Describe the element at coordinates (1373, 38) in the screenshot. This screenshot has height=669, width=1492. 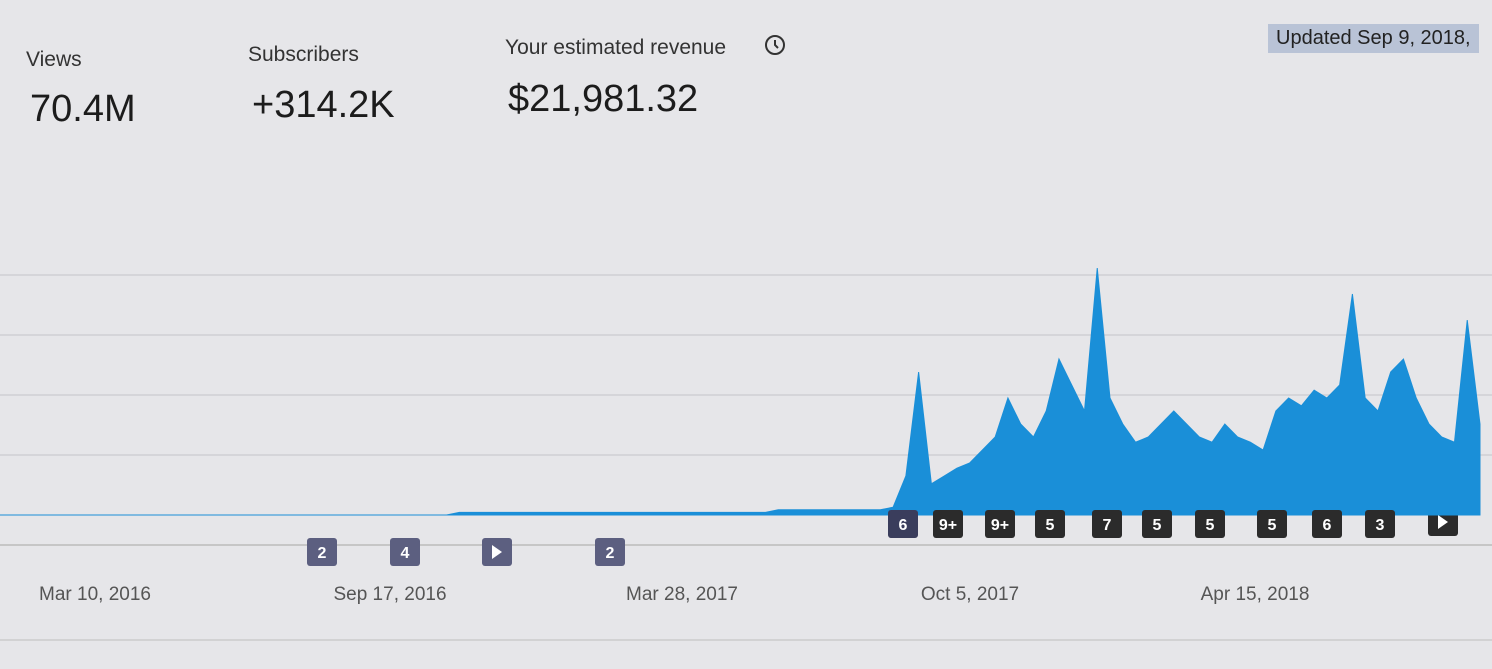
I see `updated-label: Updated Sep 9, 2018,` at that location.